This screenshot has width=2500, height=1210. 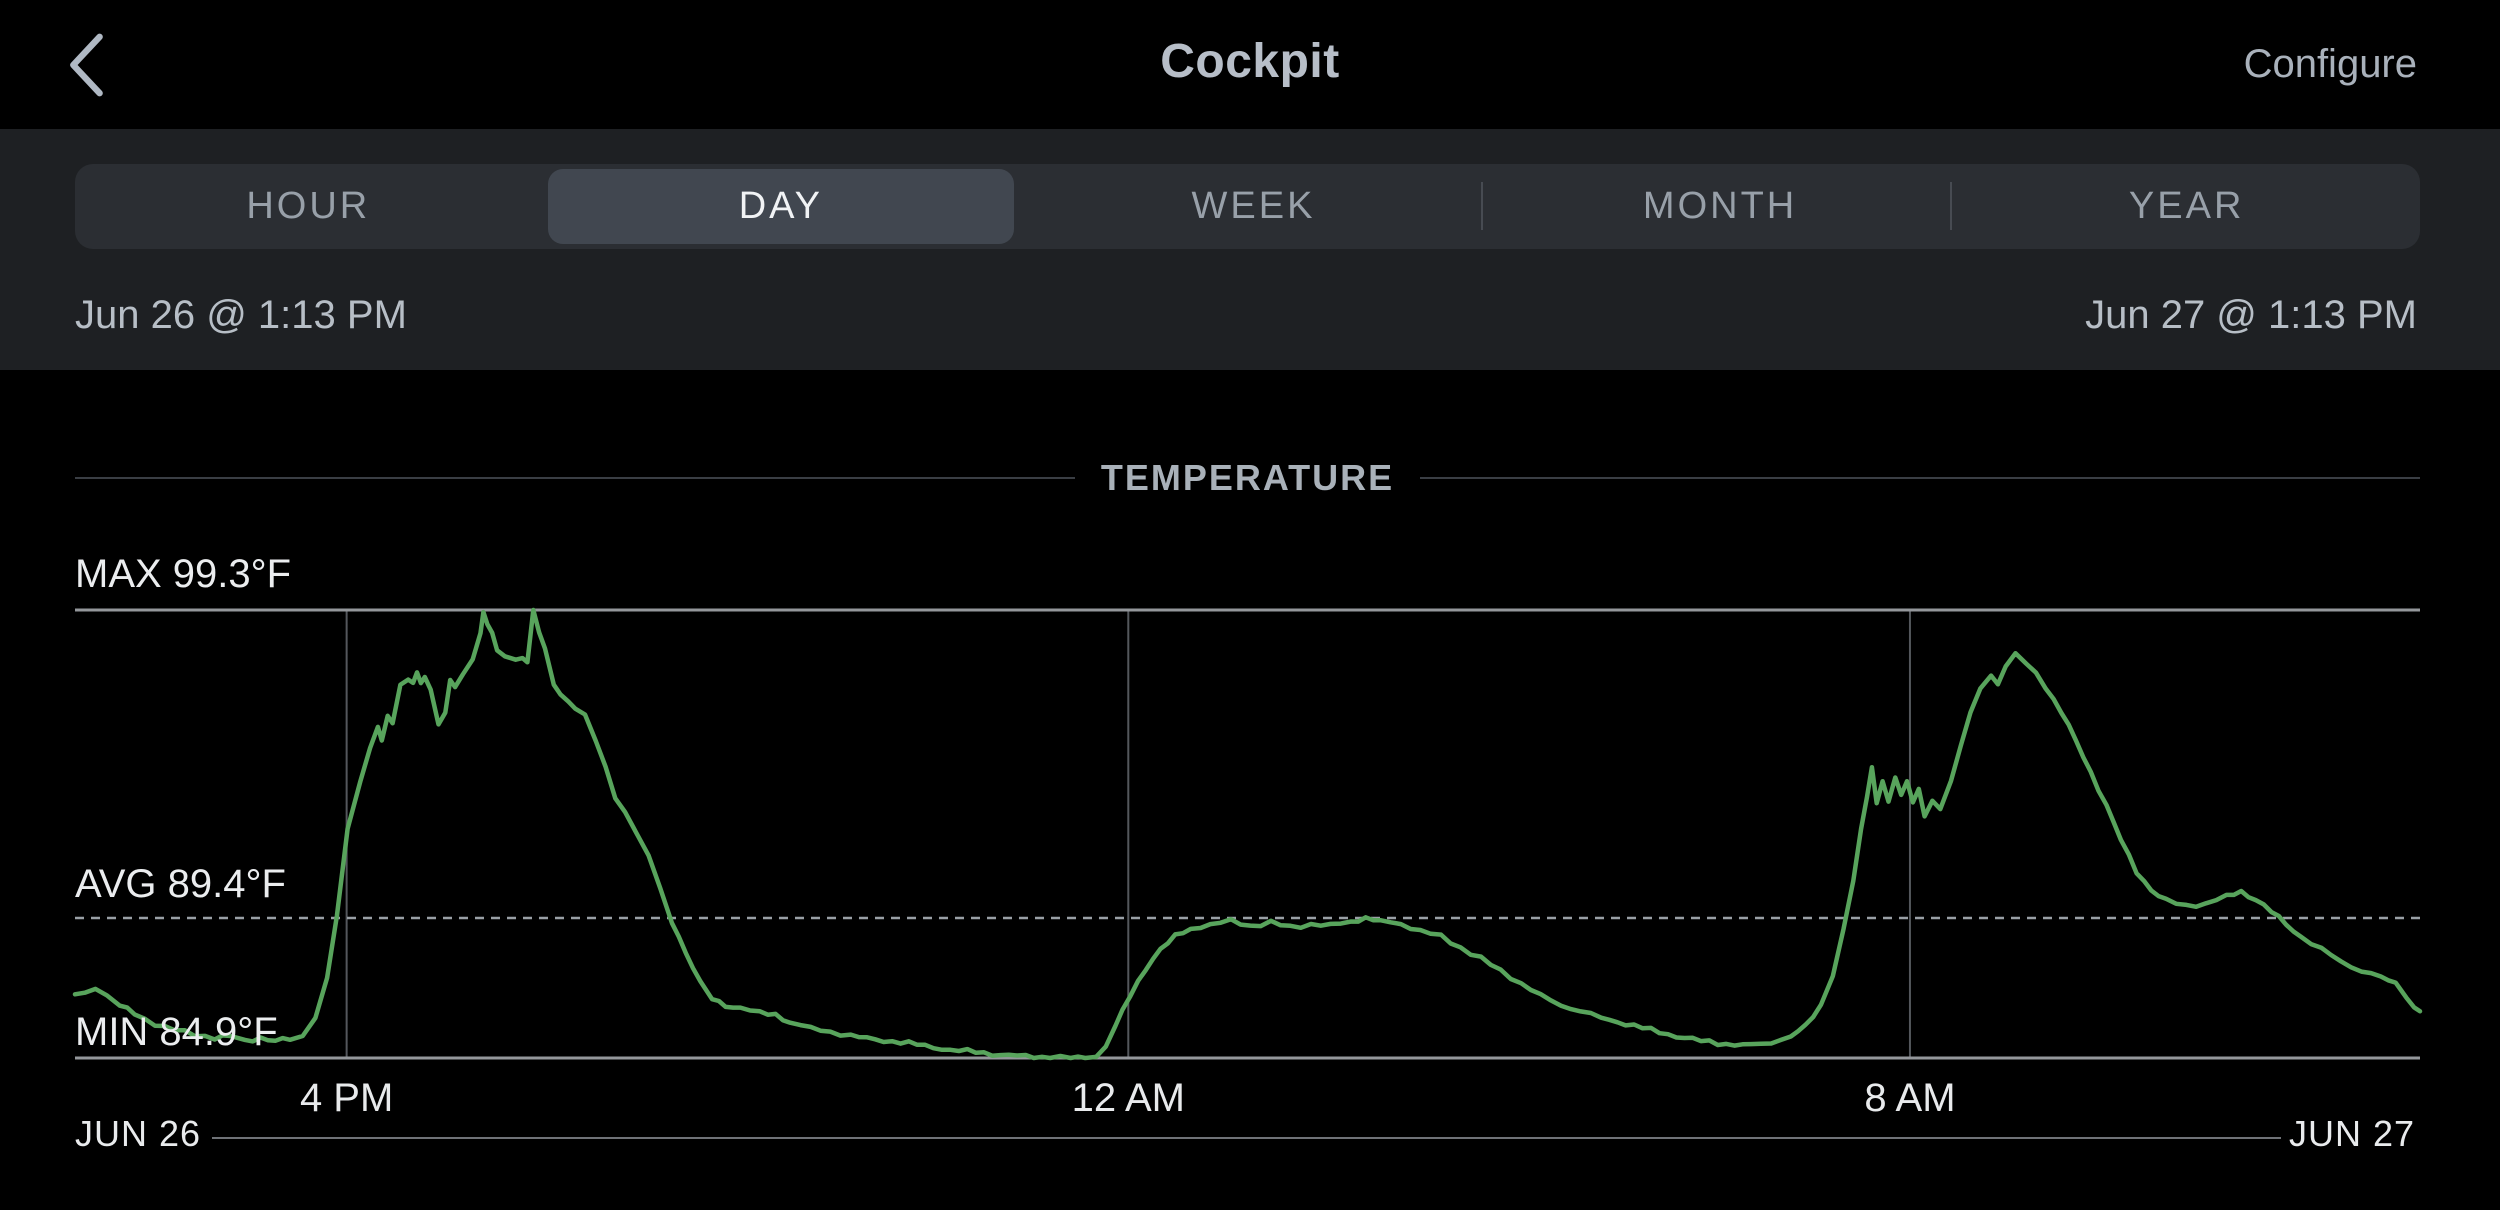 What do you see at coordinates (2330, 64) in the screenshot?
I see `configure-button: Configure` at bounding box center [2330, 64].